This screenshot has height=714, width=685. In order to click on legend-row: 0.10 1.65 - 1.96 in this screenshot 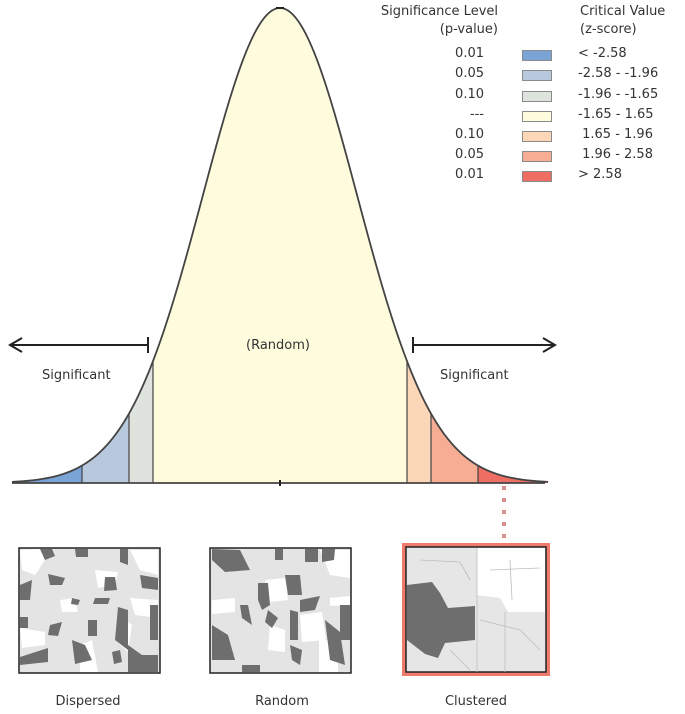, I will do `click(517, 137)`.